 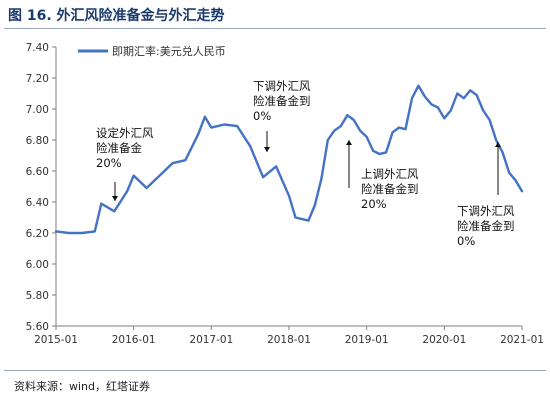 What do you see at coordinates (37, 110) in the screenshot?
I see `y-tick-label: 7.00` at bounding box center [37, 110].